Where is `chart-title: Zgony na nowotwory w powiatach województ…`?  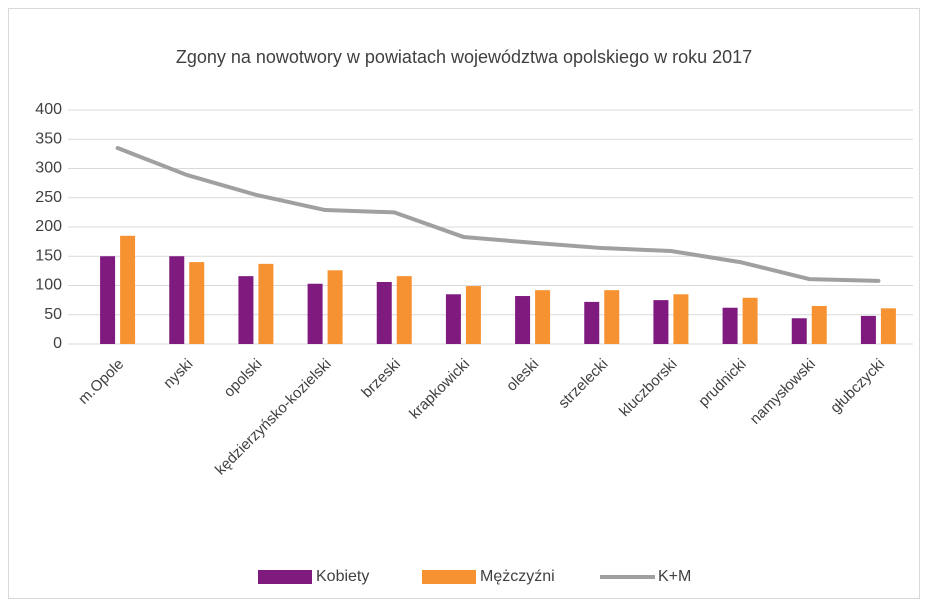
chart-title: Zgony na nowotwory w powiatach województ… is located at coordinates (464, 57).